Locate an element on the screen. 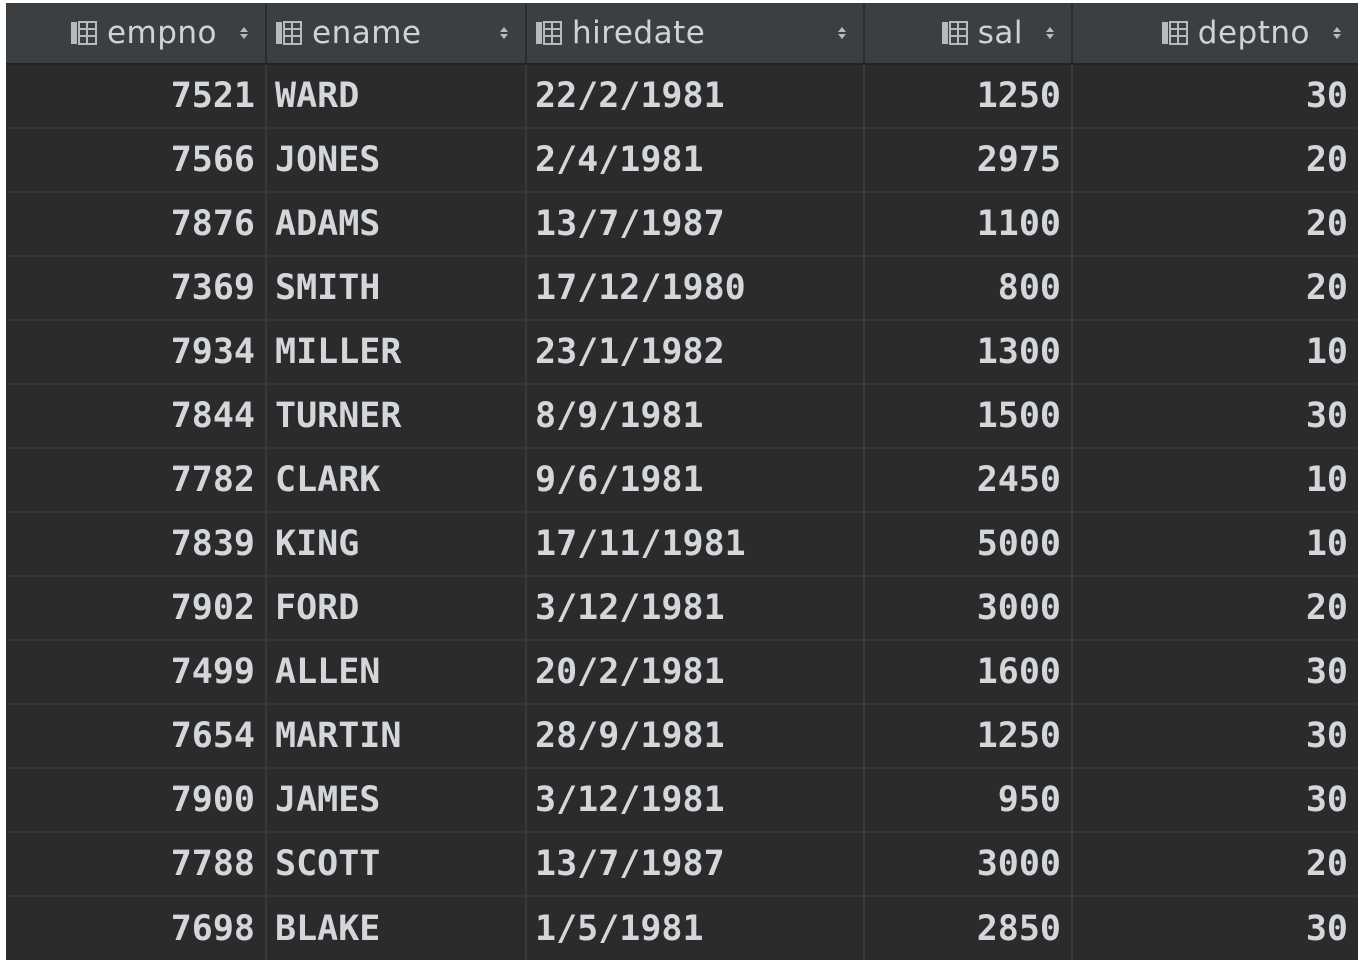 The height and width of the screenshot is (960, 1368). cell-ename: WARD is located at coordinates (396, 96).